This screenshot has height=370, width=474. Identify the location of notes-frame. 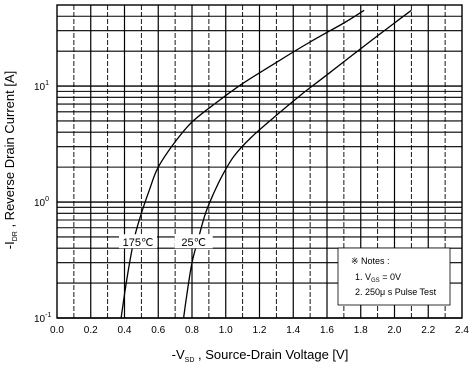
(394, 276).